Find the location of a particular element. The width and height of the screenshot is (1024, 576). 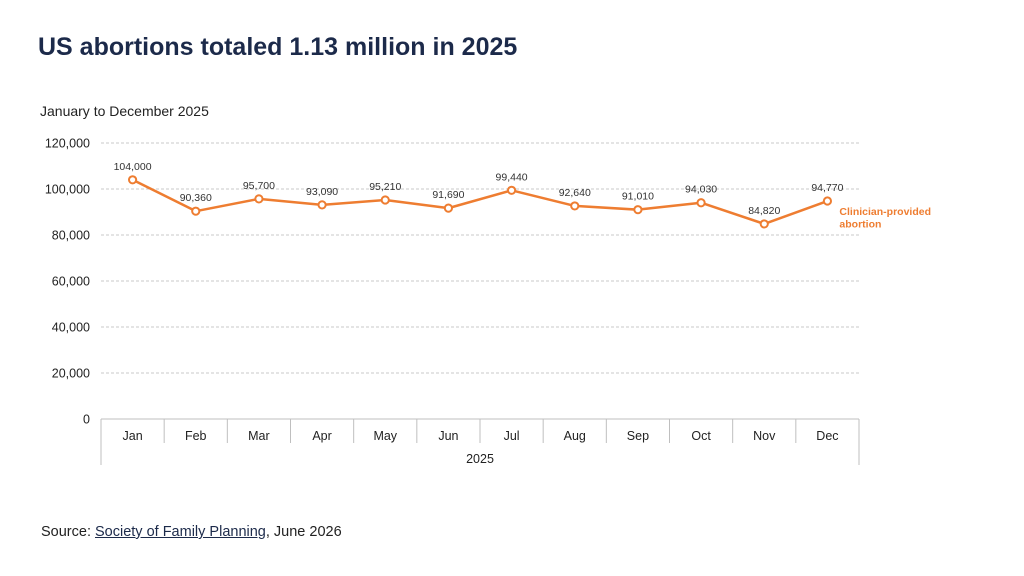

data-label: 84,820 is located at coordinates (764, 211).